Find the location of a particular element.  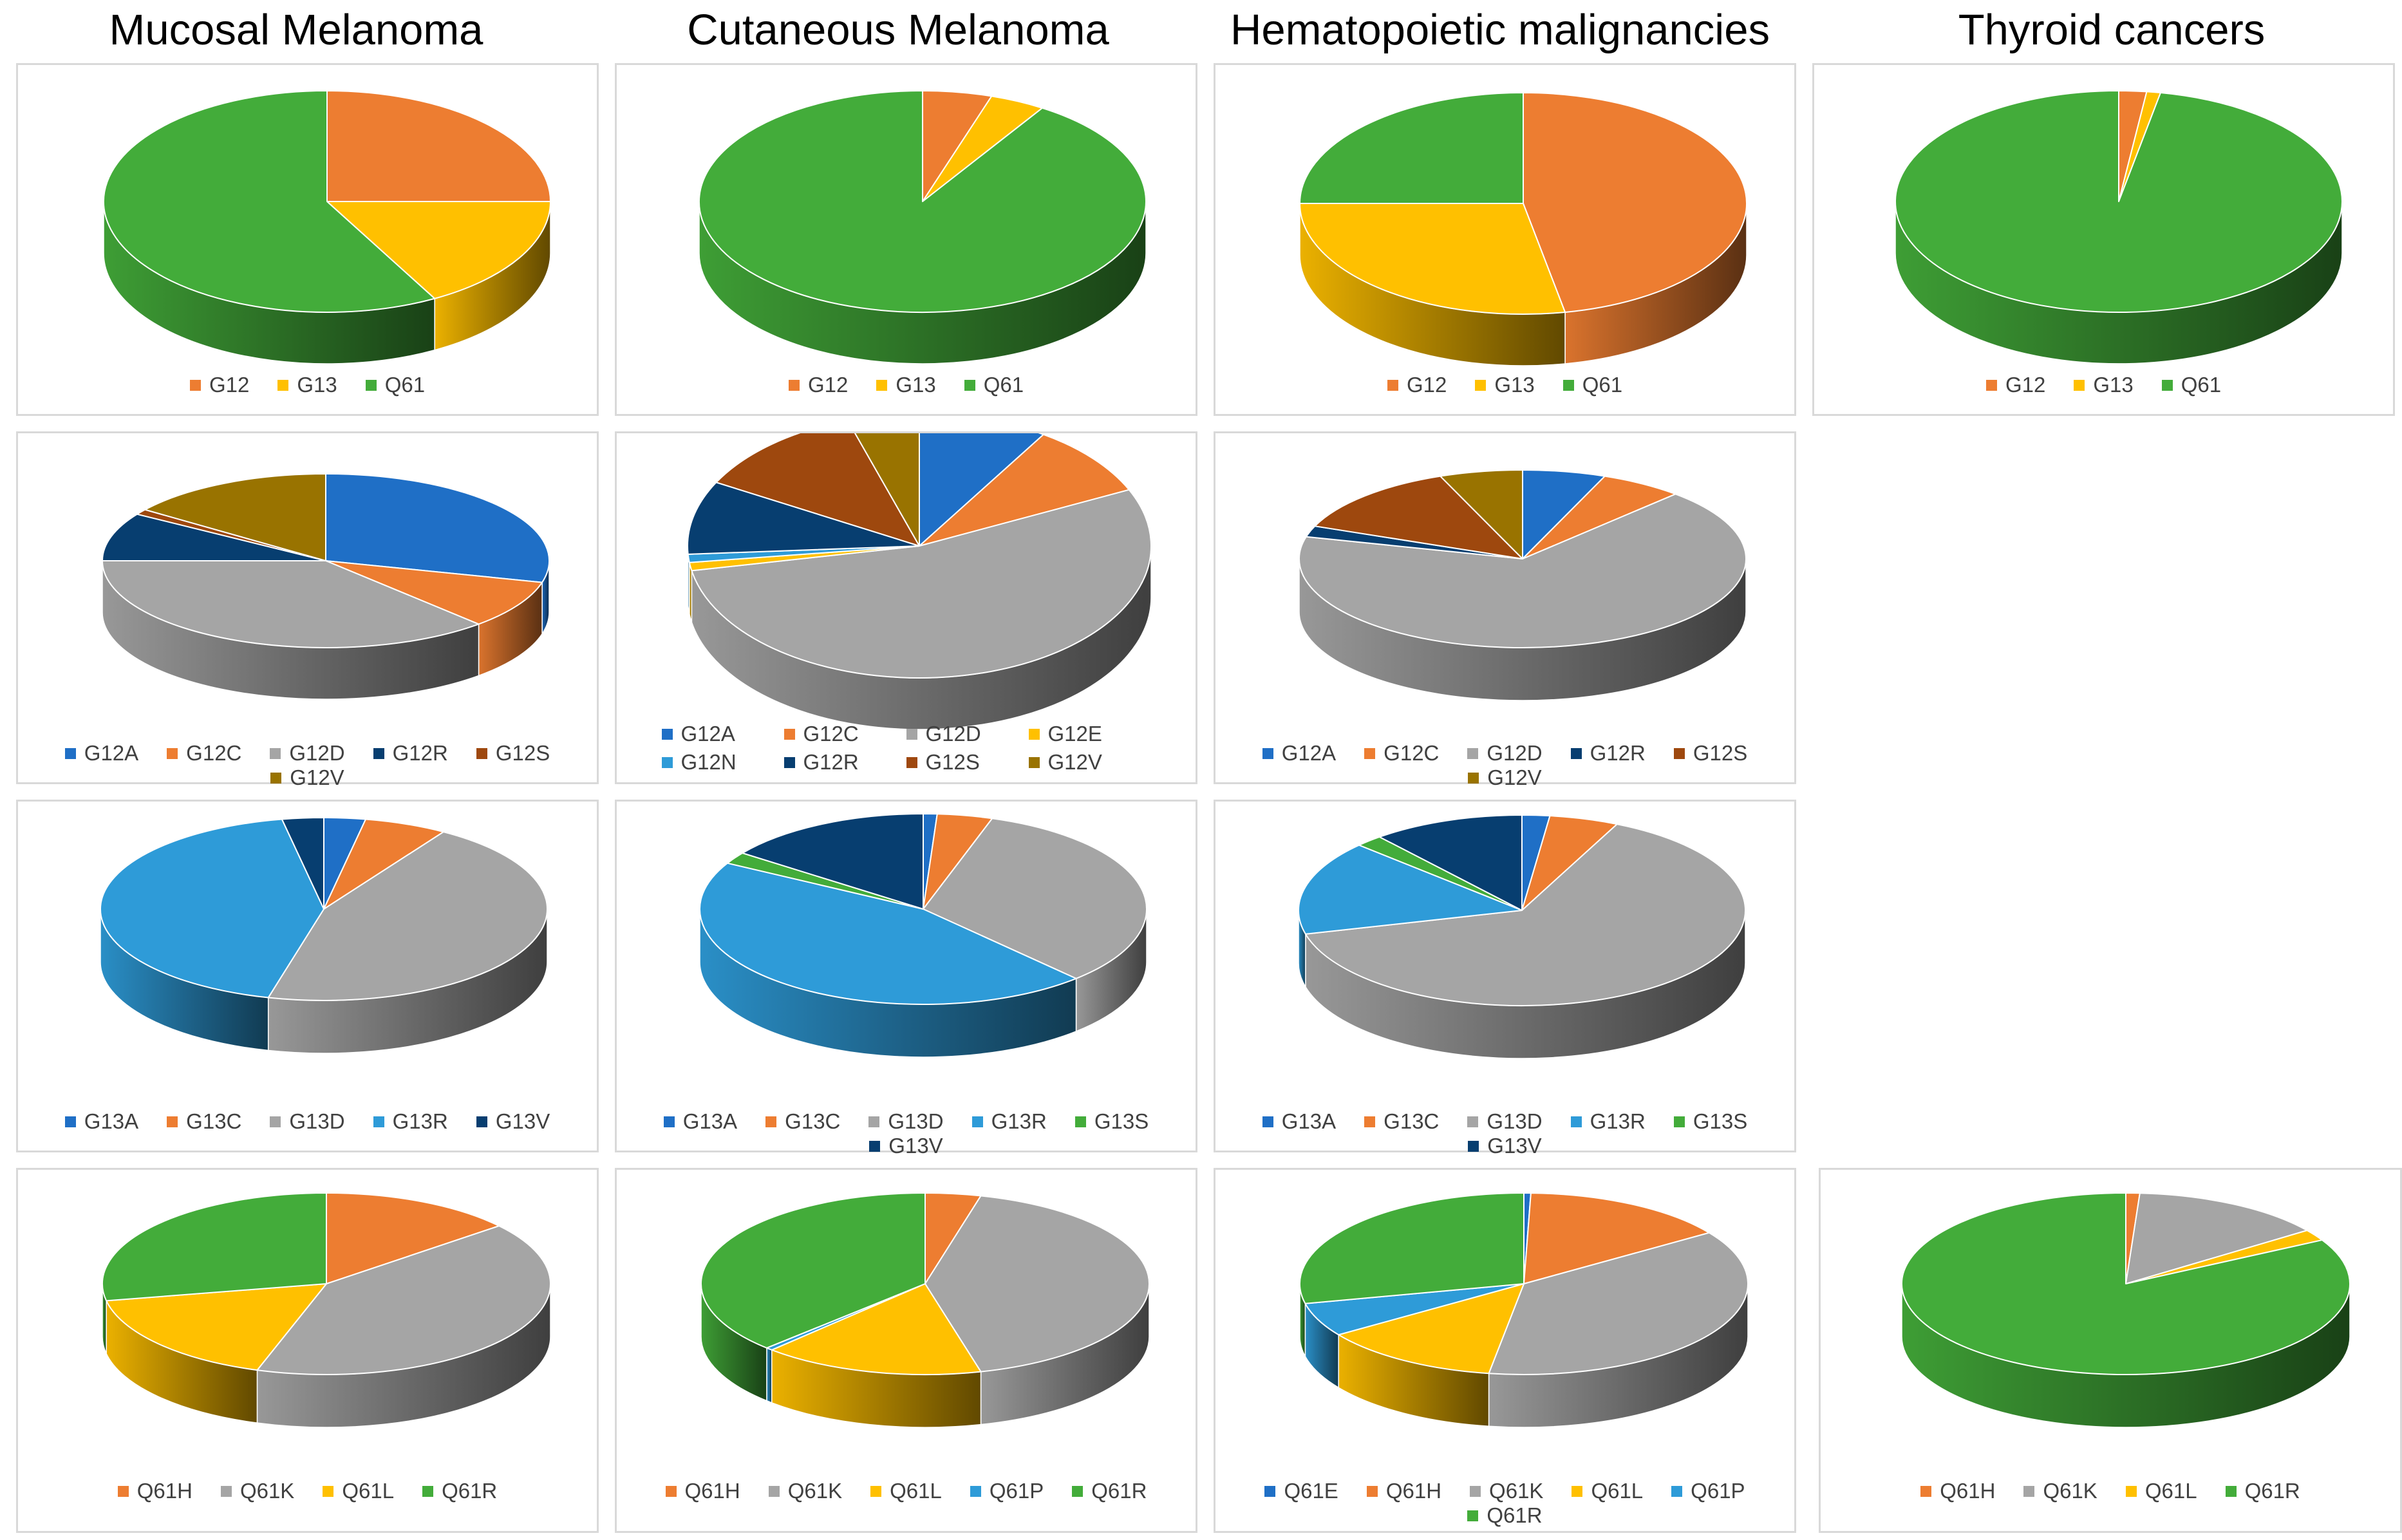

slice-g12v is located at coordinates (1481, 514).